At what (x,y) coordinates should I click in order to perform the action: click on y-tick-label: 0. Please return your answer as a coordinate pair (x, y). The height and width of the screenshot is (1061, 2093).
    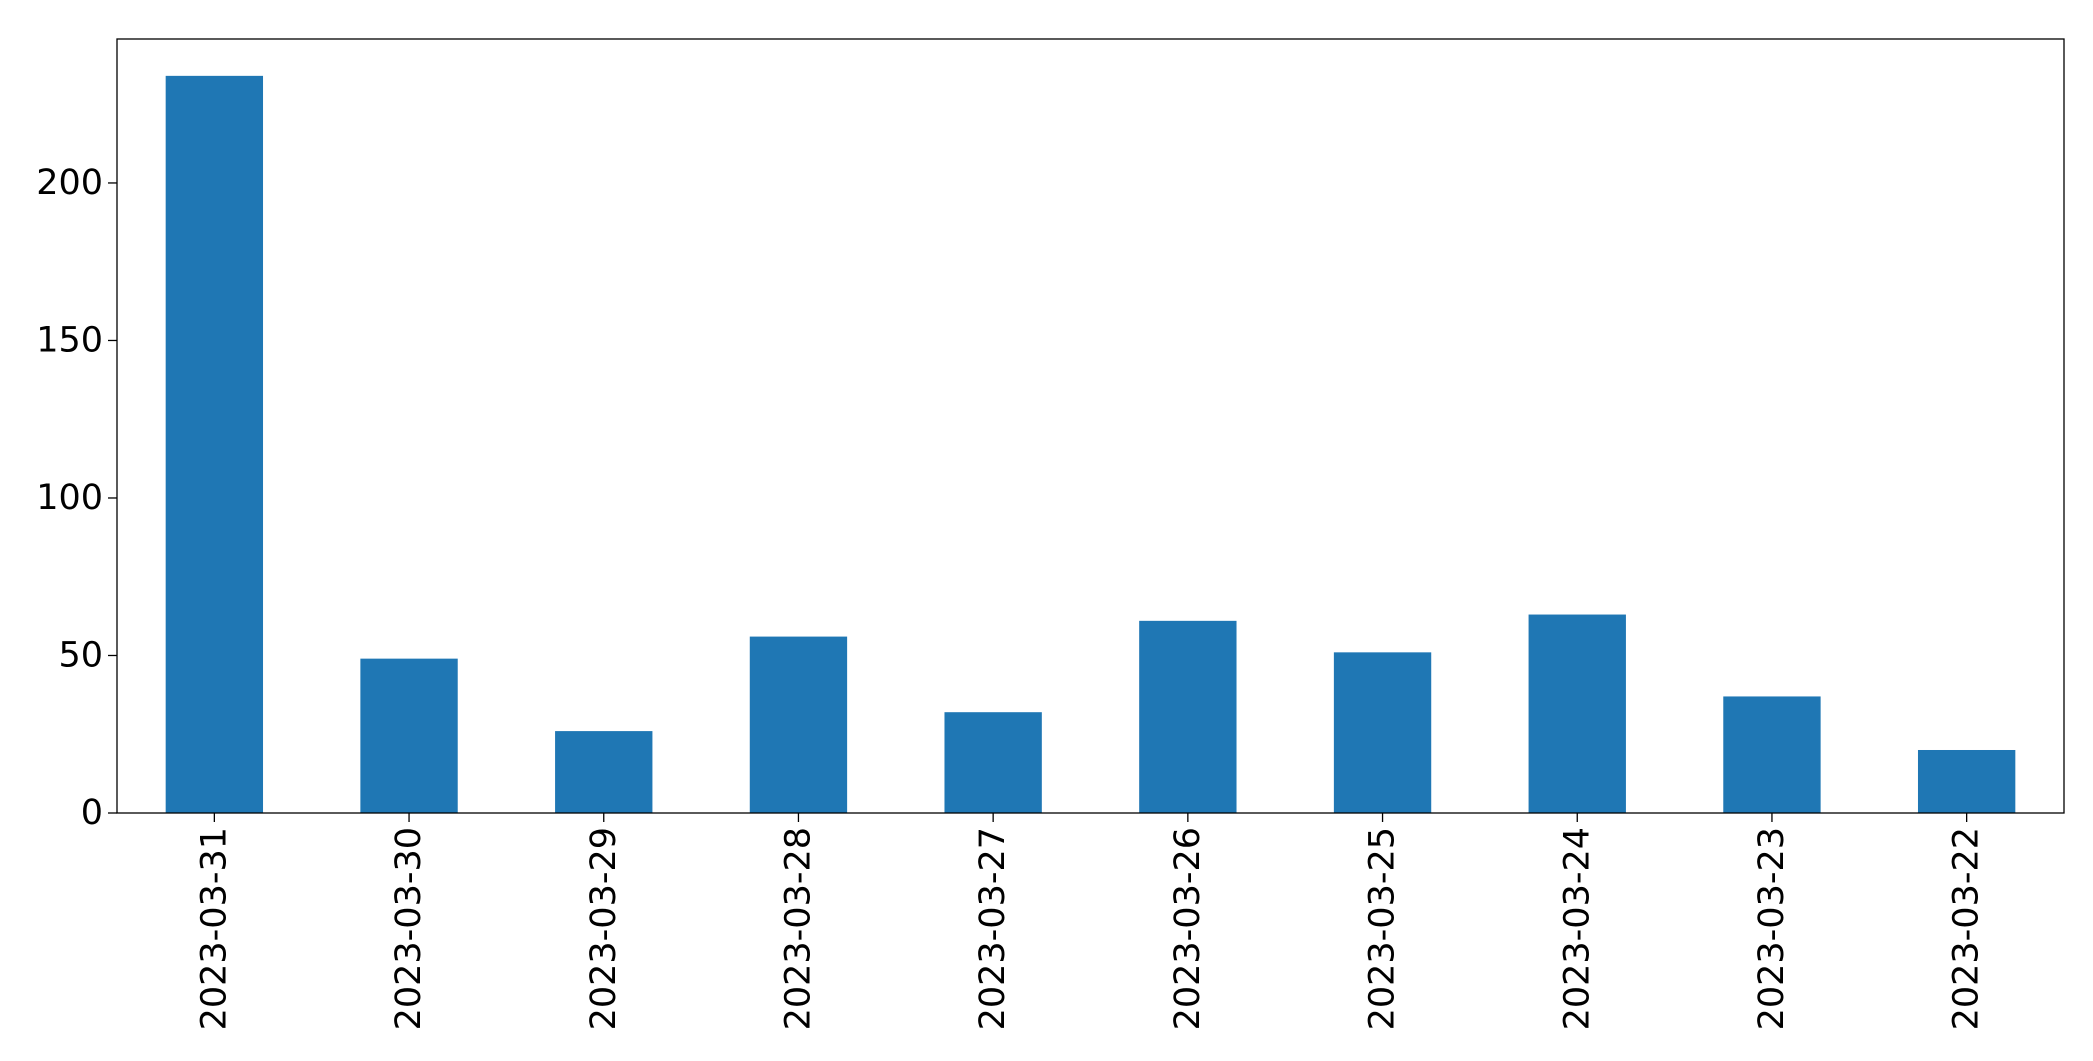
    Looking at the image, I should click on (92, 813).